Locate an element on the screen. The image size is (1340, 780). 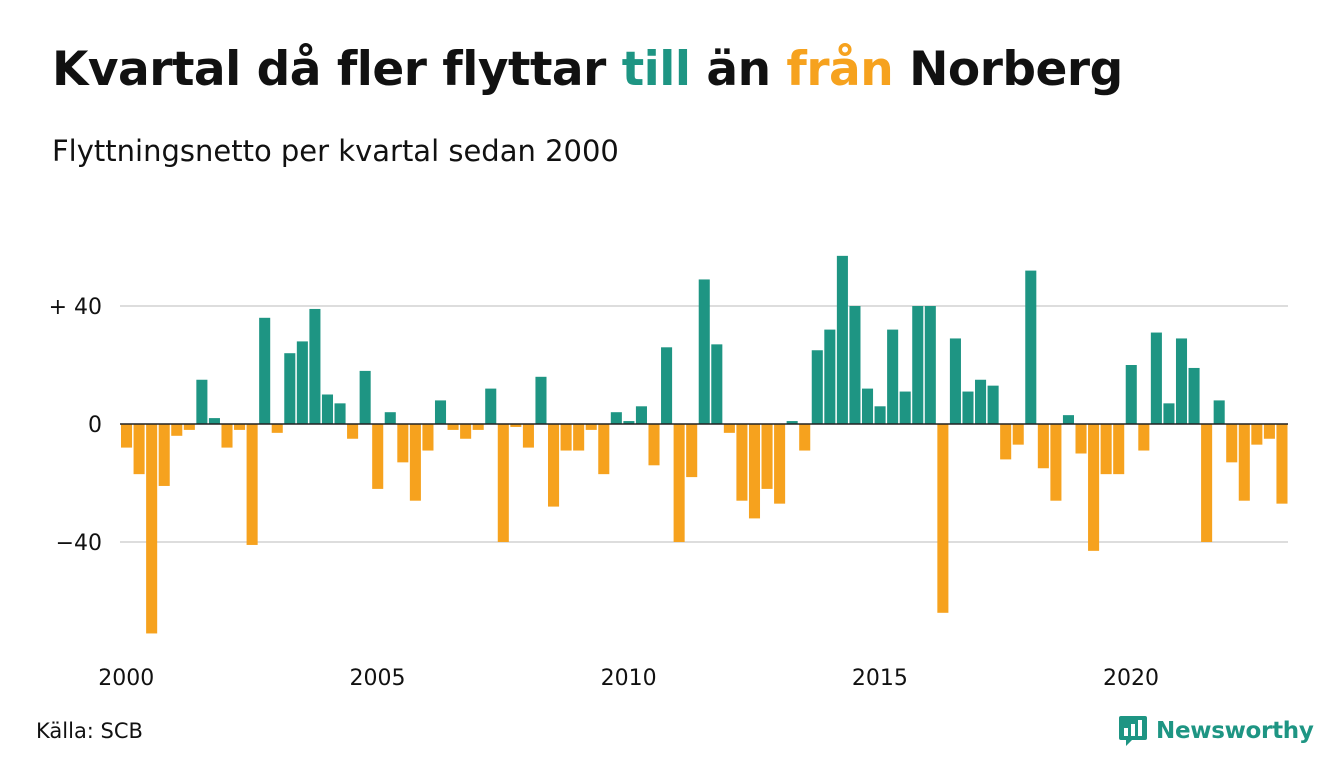
title-fran: från is located at coordinates (840, 69).